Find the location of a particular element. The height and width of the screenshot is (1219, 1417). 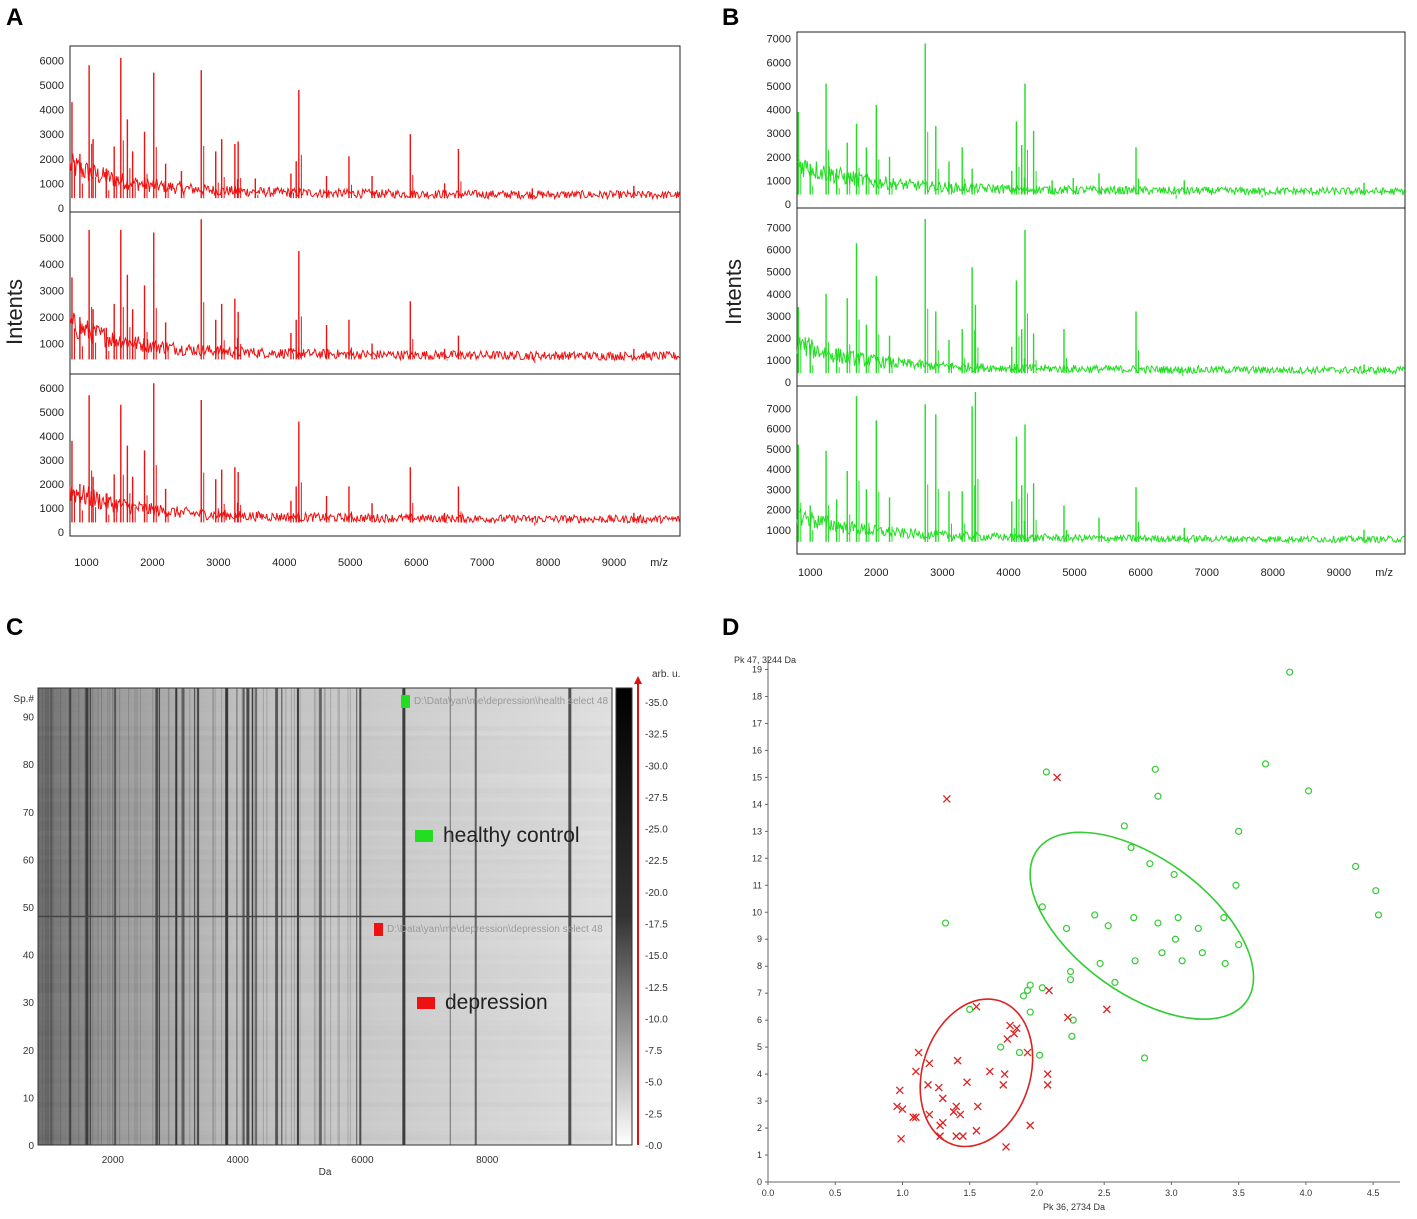

y-axis-label: Pk 47, 3244 Da is located at coordinates (765, 660).